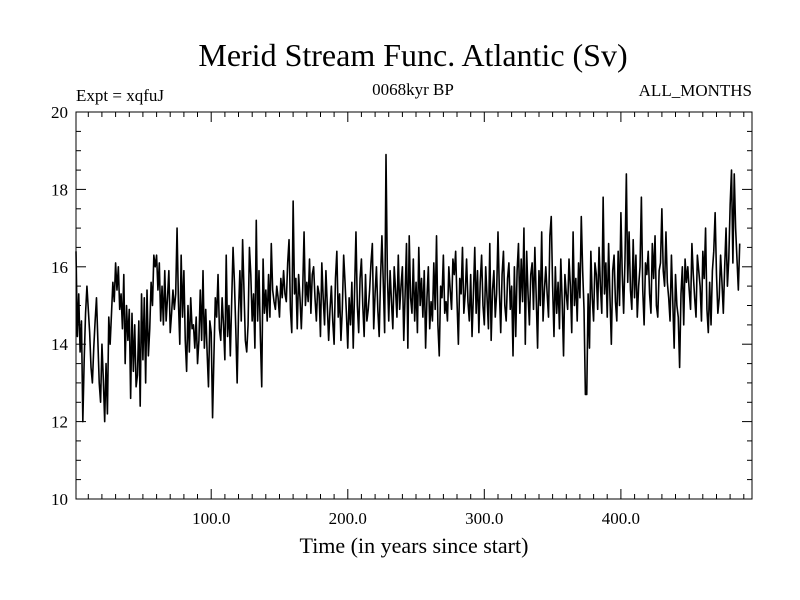 This screenshot has width=800, height=600. What do you see at coordinates (59, 267) in the screenshot?
I see `y-tick-label: 16` at bounding box center [59, 267].